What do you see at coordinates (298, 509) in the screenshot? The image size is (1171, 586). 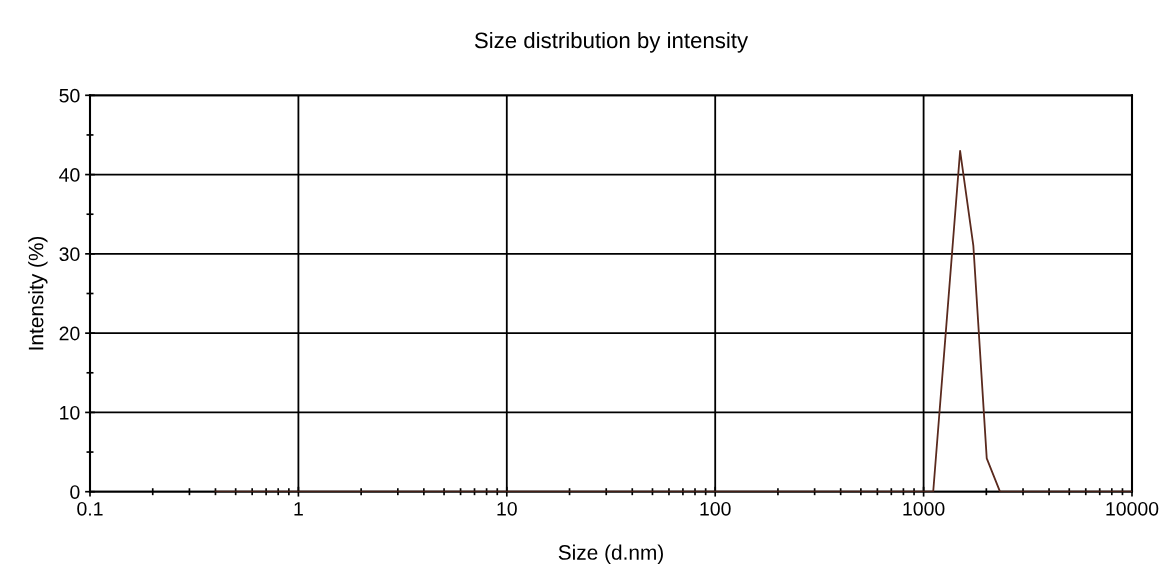 I see `x-tick-label: 1` at bounding box center [298, 509].